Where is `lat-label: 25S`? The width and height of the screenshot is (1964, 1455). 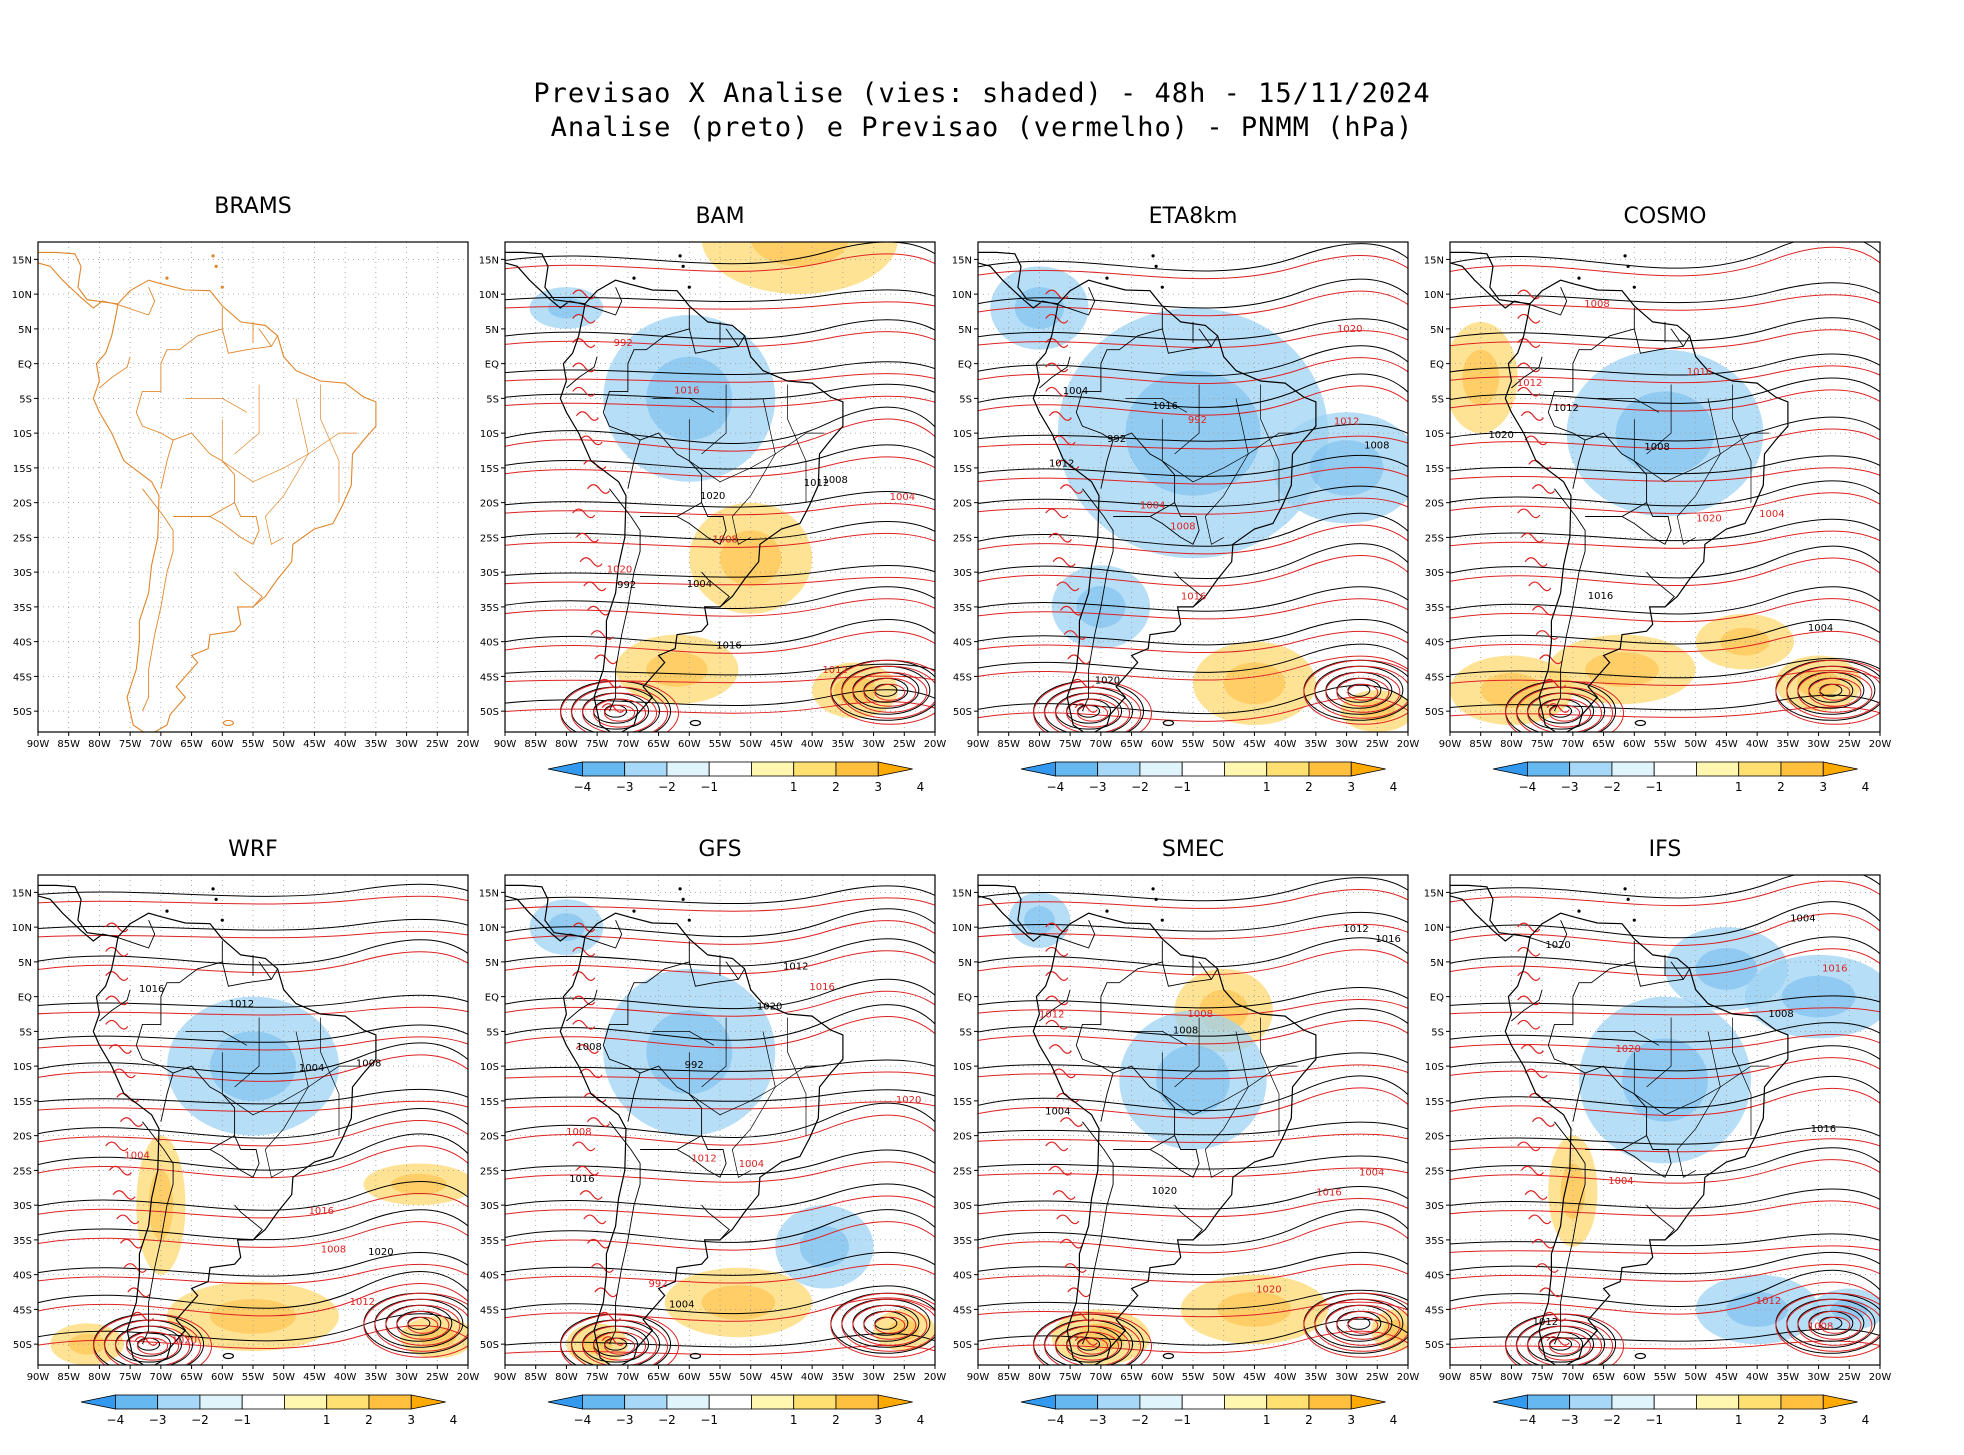
lat-label: 25S is located at coordinates (489, 1171).